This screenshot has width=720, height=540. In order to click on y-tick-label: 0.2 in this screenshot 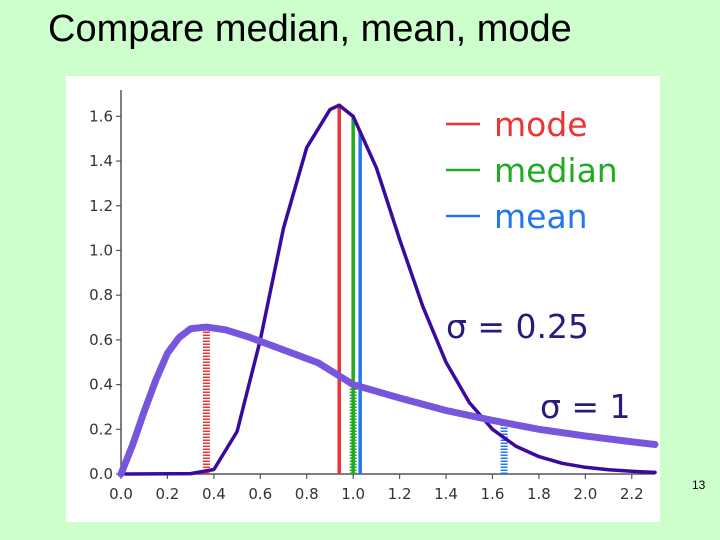, I will do `click(101, 429)`.